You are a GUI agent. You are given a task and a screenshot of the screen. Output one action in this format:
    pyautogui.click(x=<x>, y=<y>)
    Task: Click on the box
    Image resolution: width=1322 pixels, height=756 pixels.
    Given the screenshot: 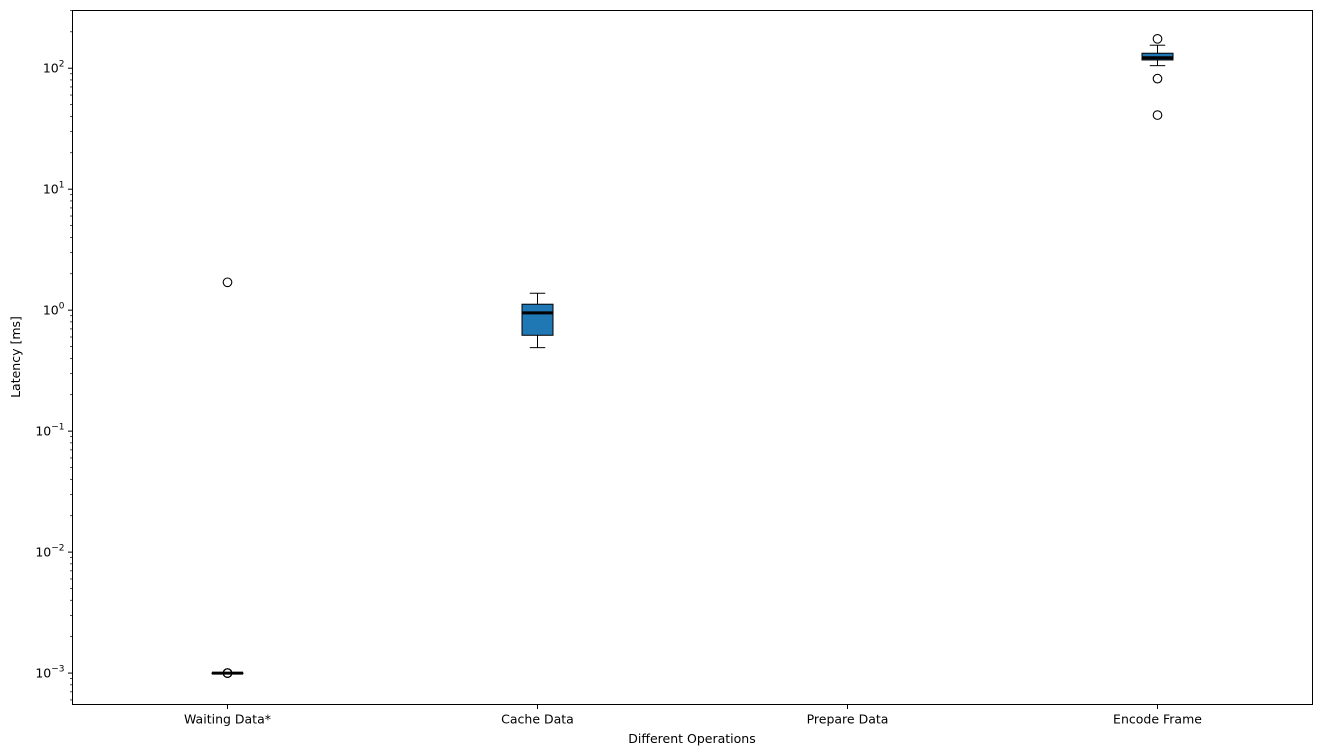 What is the action you would take?
    pyautogui.click(x=537, y=319)
    